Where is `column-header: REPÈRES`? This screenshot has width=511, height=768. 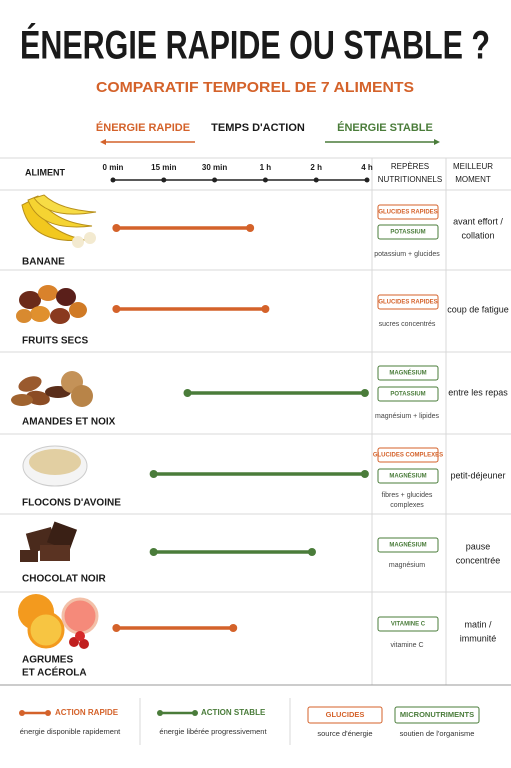
column-header: REPÈRES is located at coordinates (410, 166).